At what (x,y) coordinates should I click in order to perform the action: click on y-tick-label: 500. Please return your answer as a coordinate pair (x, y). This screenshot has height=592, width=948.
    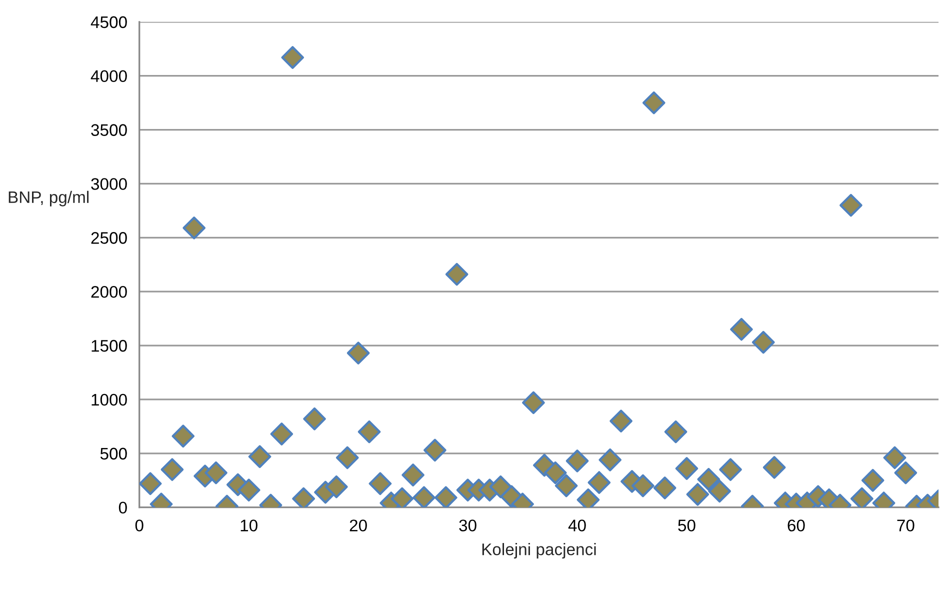
    Looking at the image, I should click on (113, 454).